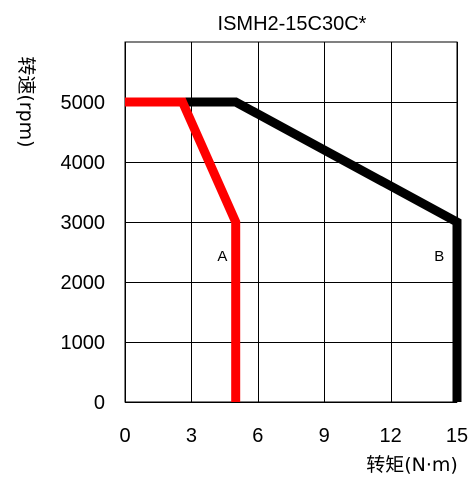  What do you see at coordinates (324, 436) in the screenshot?
I see `x-tick-label: 9` at bounding box center [324, 436].